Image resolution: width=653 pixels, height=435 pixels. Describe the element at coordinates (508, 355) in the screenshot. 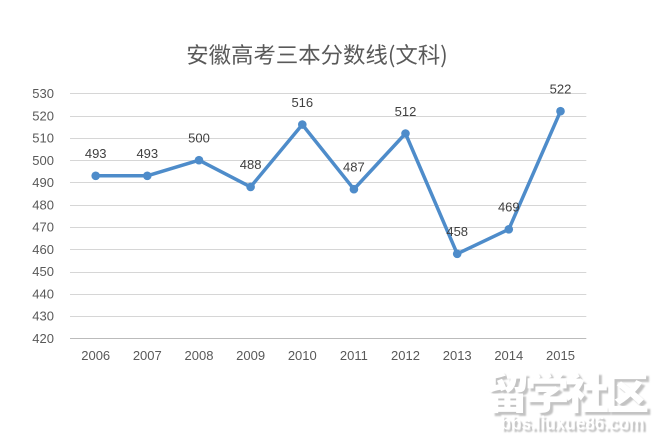

I see `svg-text: 2014` at that location.